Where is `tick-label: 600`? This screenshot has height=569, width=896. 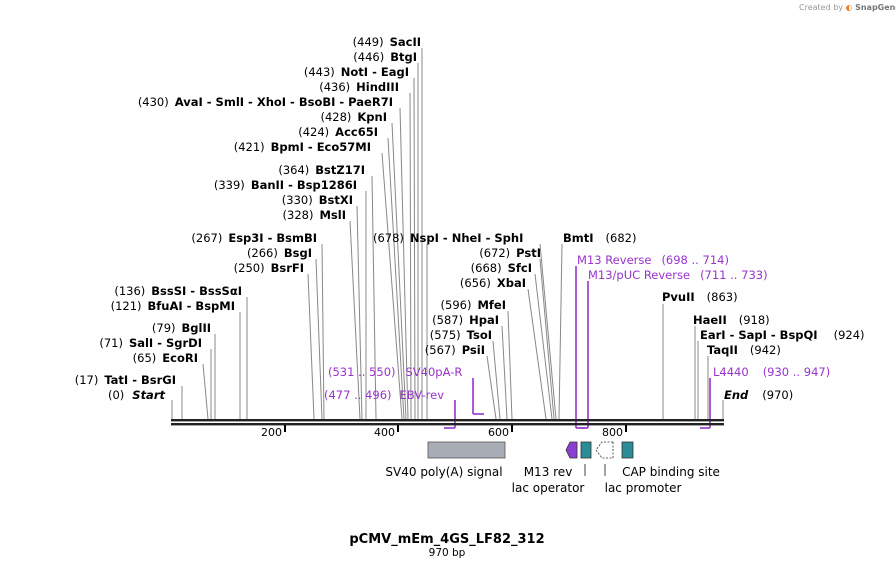 tick-label: 600 is located at coordinates (498, 432).